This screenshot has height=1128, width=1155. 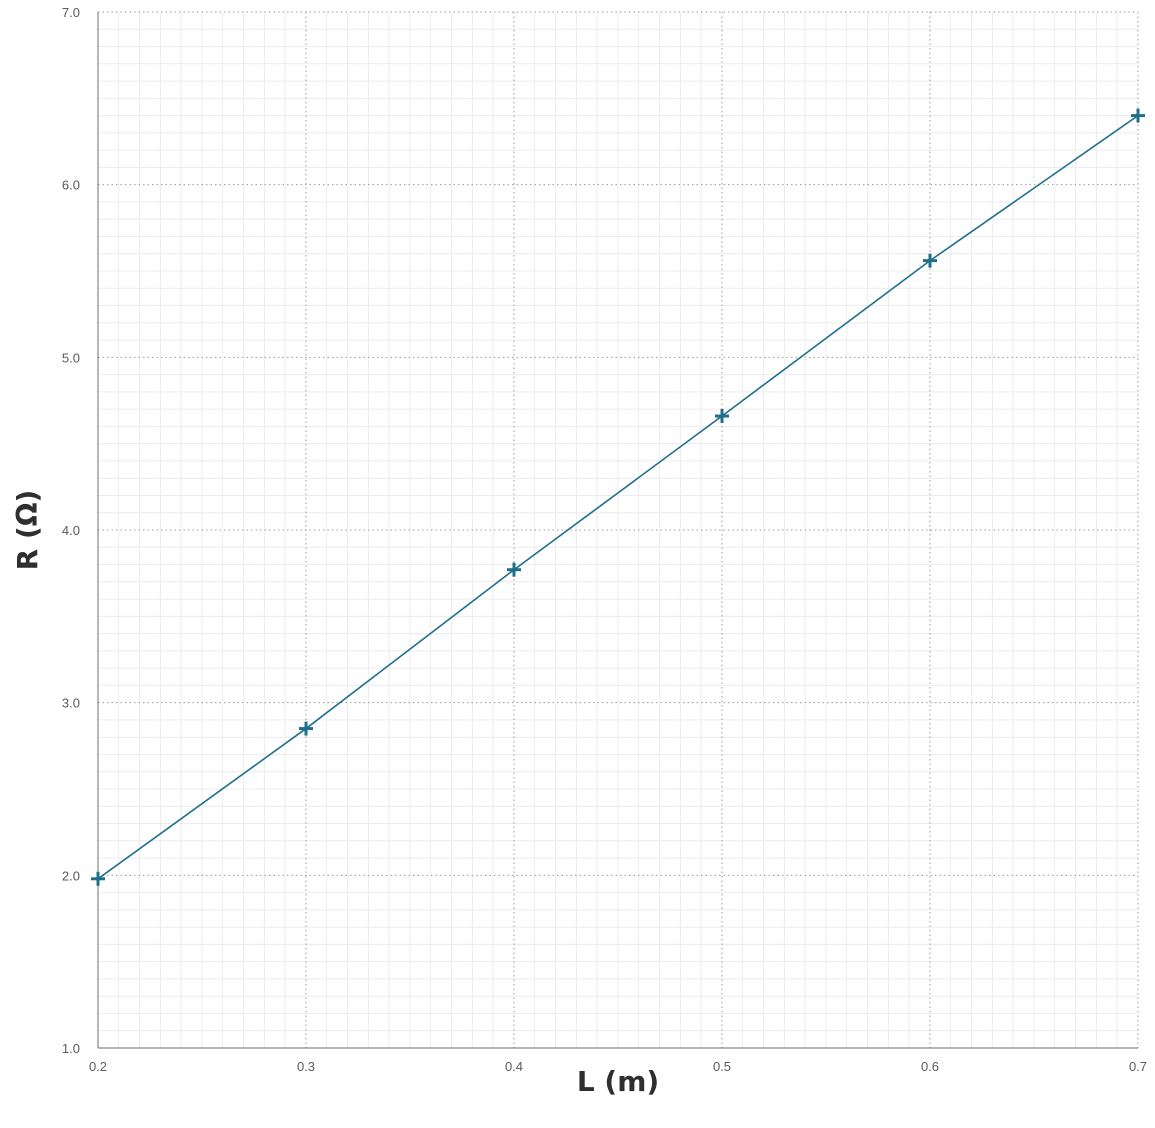 What do you see at coordinates (514, 1066) in the screenshot?
I see `x-tick-label: 0.4` at bounding box center [514, 1066].